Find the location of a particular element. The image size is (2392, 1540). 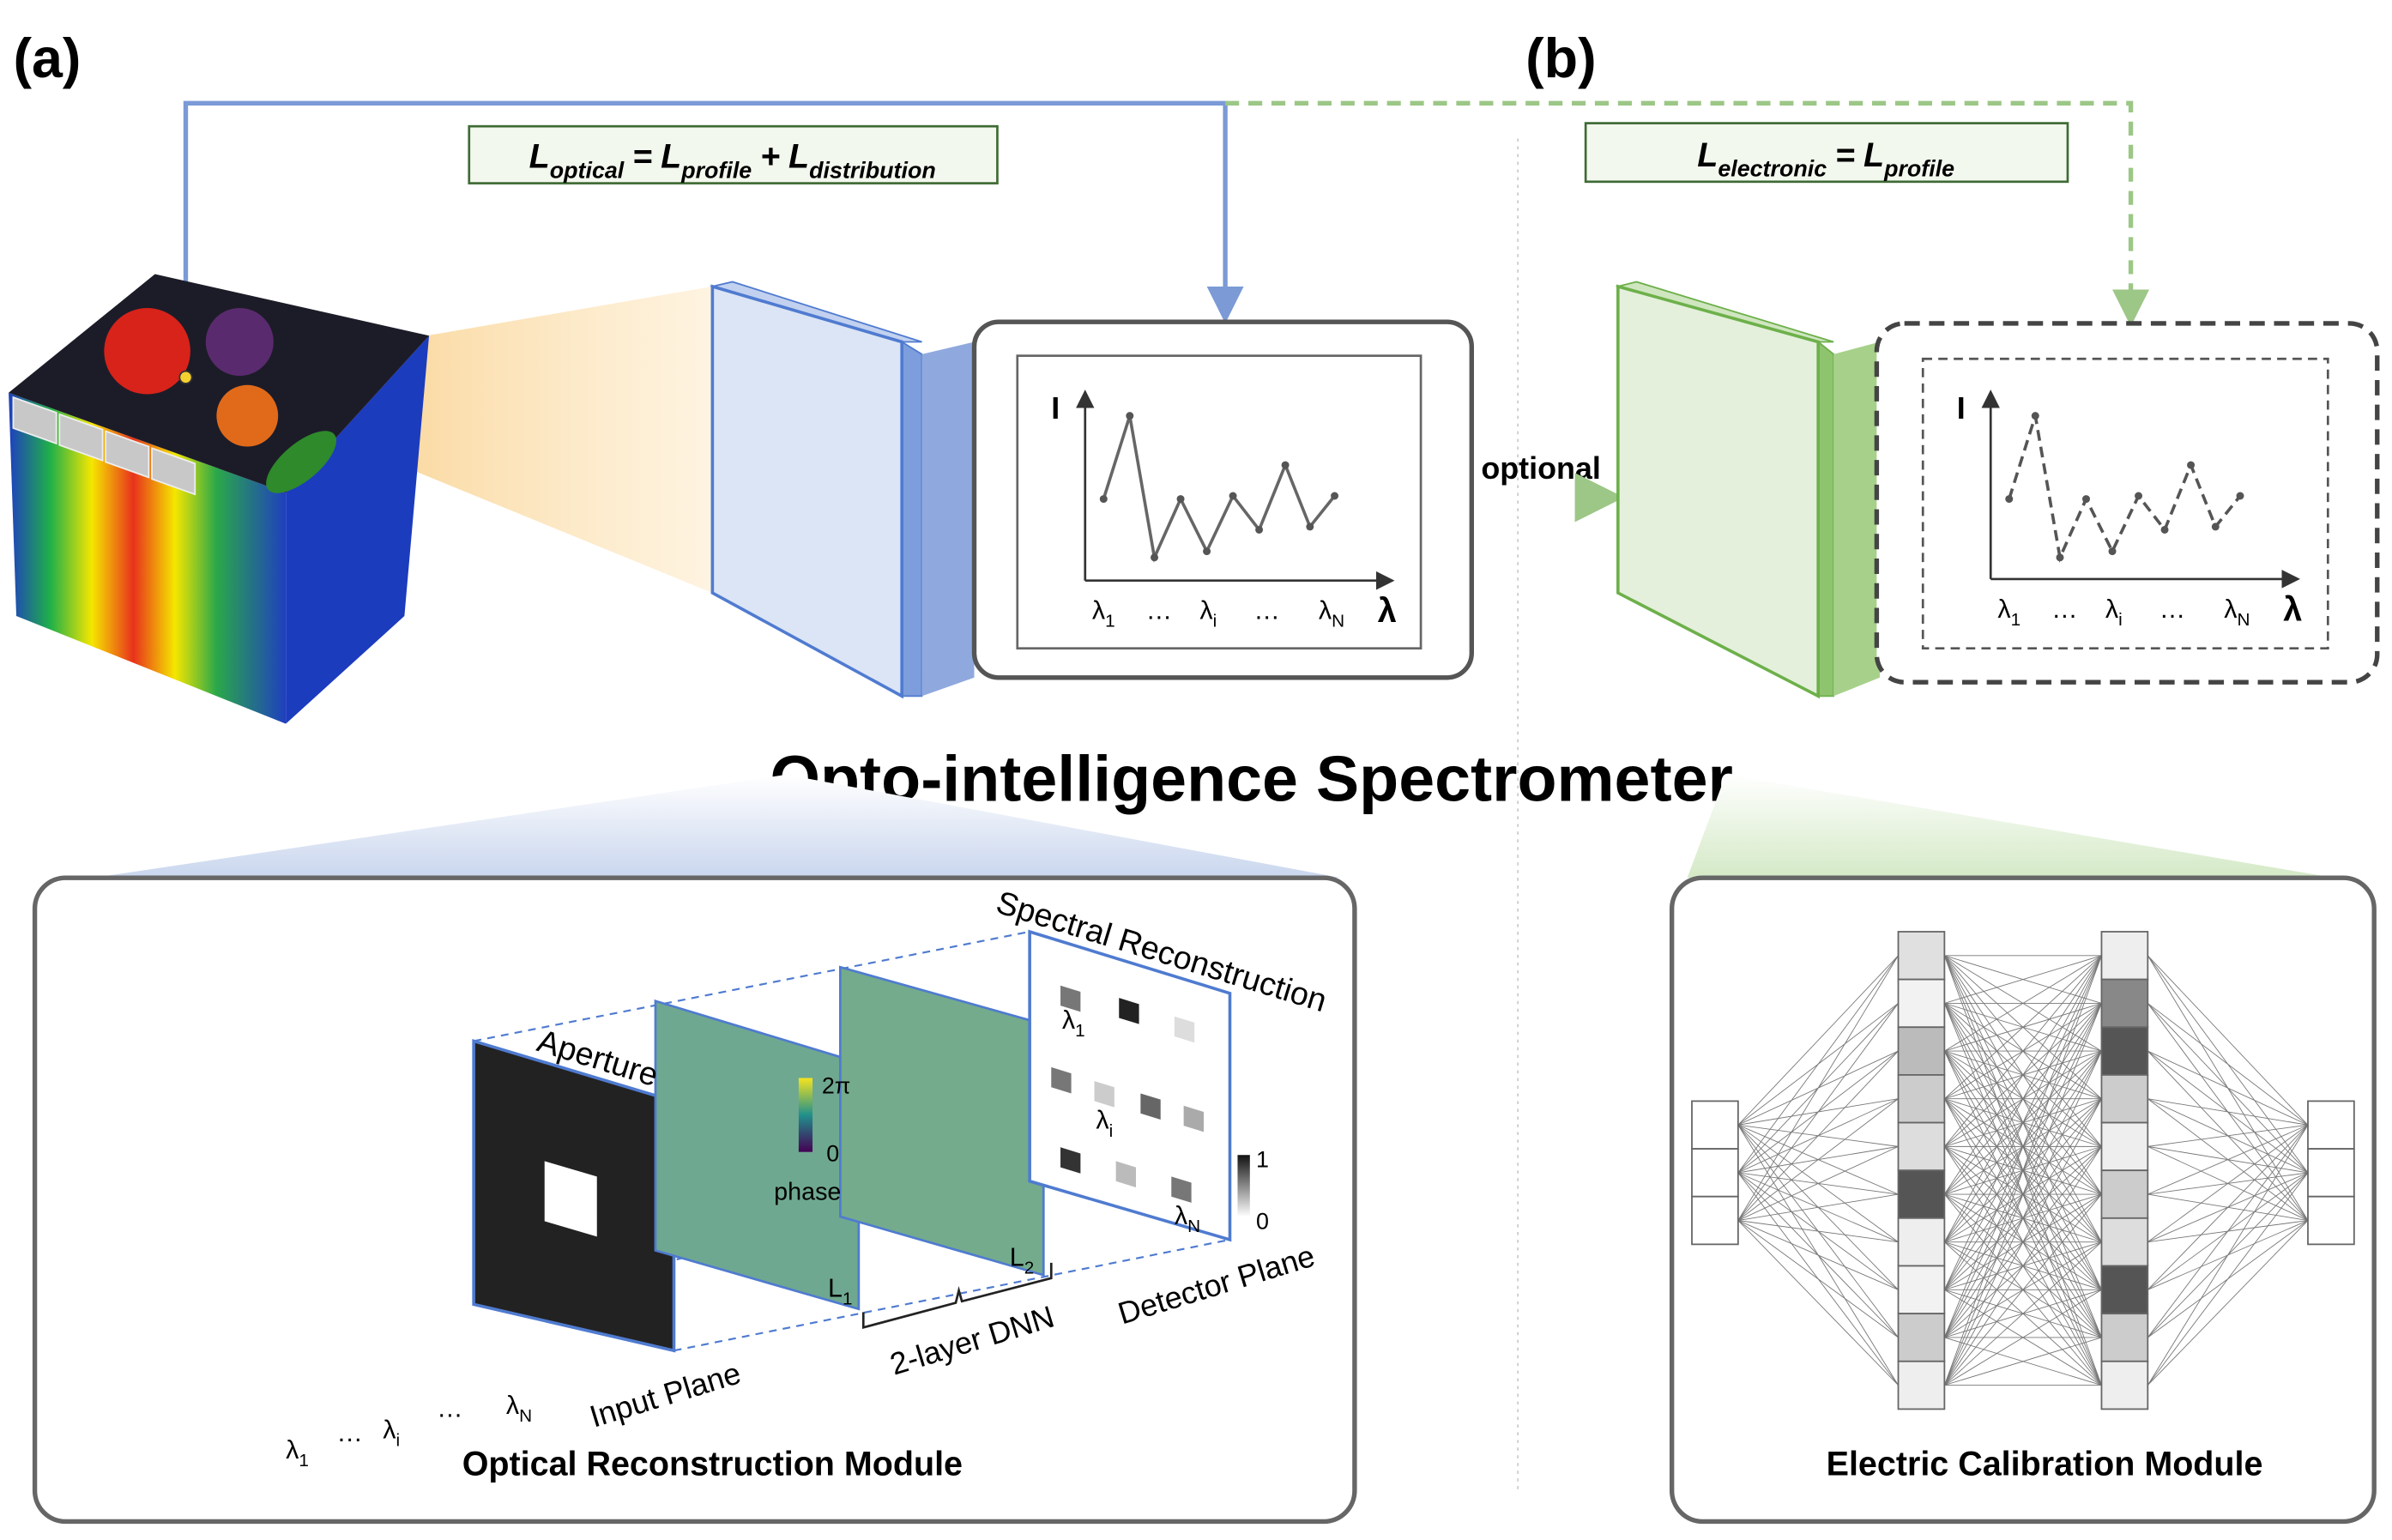

aperture-hole is located at coordinates (570, 1199).